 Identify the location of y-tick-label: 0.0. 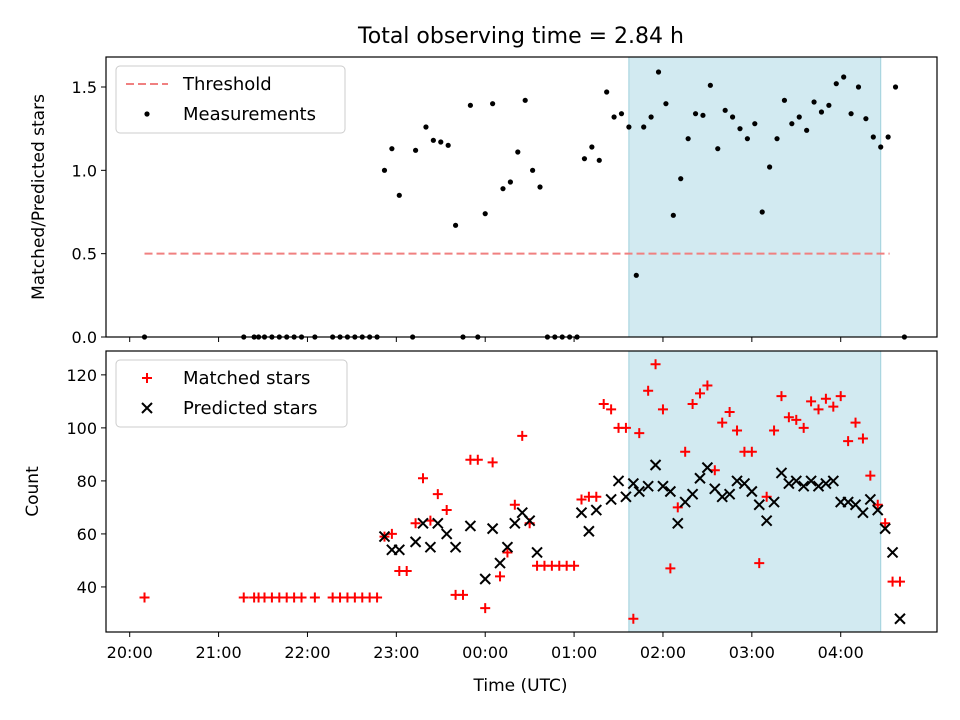
(84, 337).